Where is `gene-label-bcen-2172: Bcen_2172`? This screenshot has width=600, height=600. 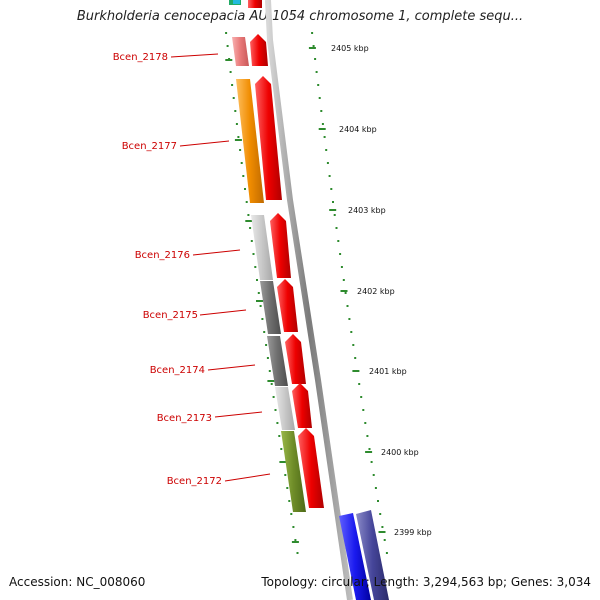
gene-label-bcen-2172: Bcen_2172 is located at coordinates (194, 481).